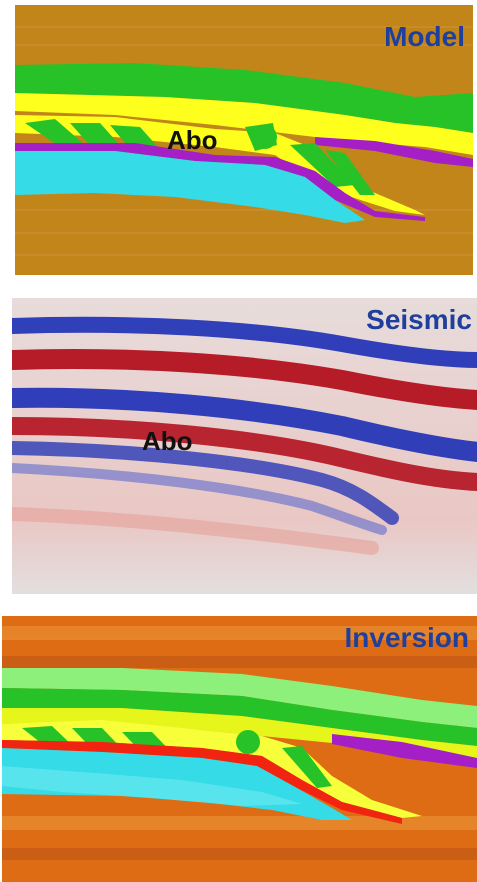 Image resolution: width=477 pixels, height=882 pixels. What do you see at coordinates (167, 441) in the screenshot?
I see `seismic-abo-label: Abo` at bounding box center [167, 441].